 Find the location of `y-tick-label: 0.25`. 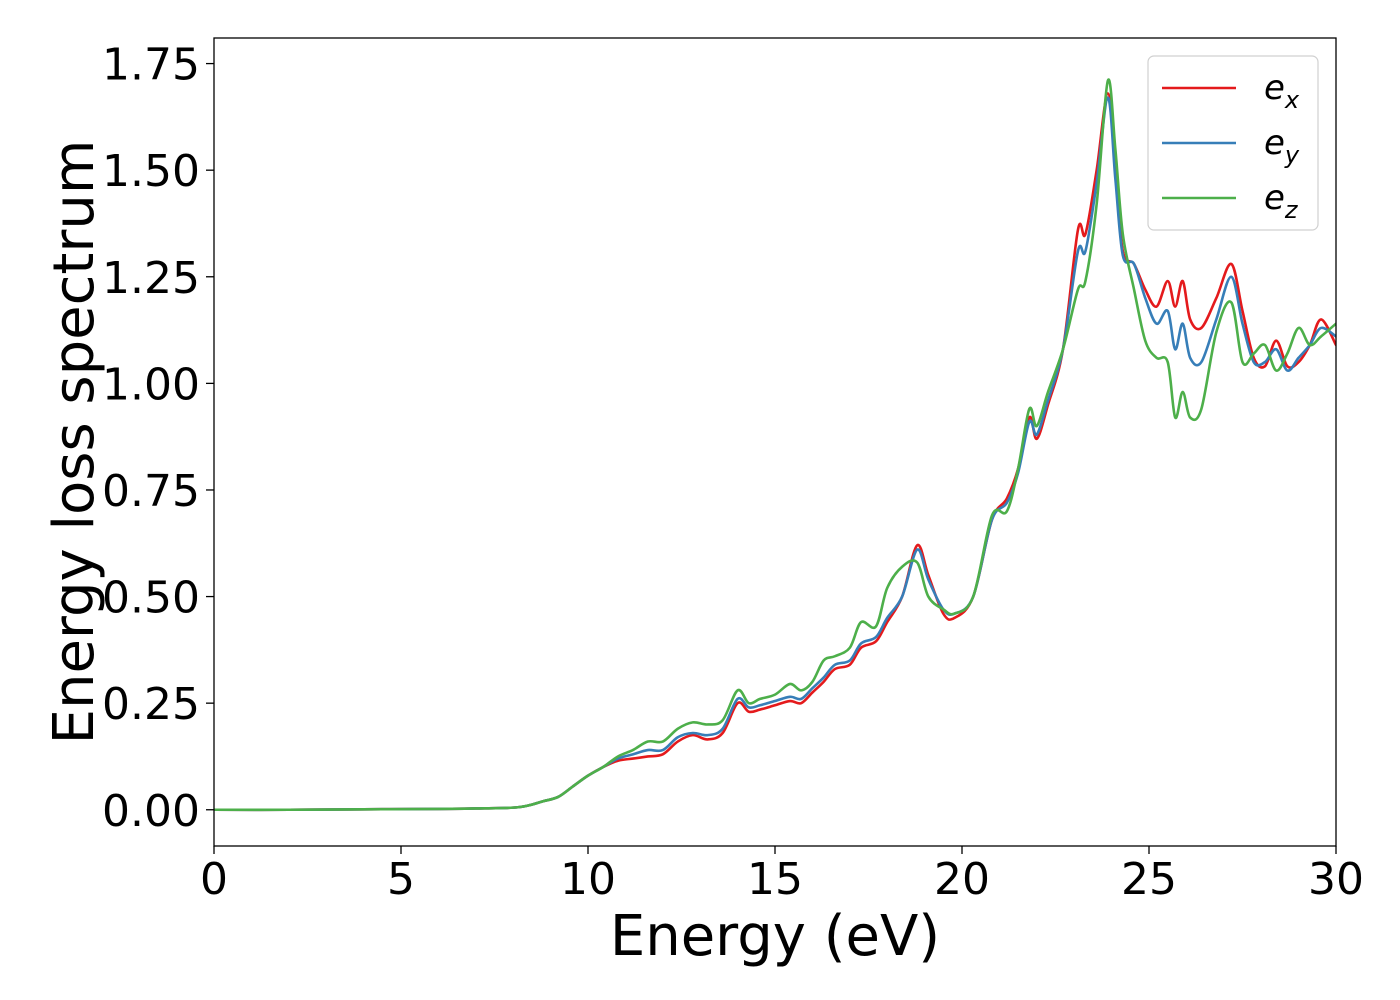

y-tick-label: 0.25 is located at coordinates (151, 704).